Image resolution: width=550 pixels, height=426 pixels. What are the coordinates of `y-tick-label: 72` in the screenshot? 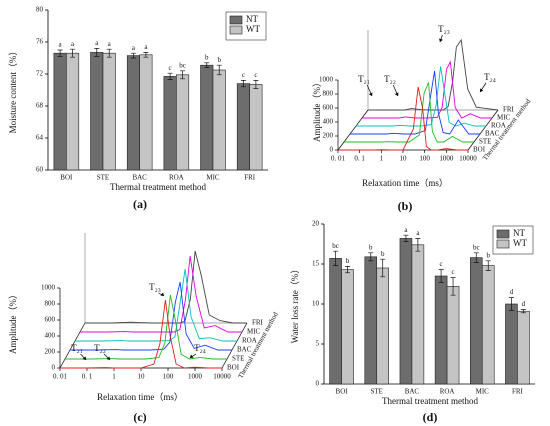 It's located at (40, 74).